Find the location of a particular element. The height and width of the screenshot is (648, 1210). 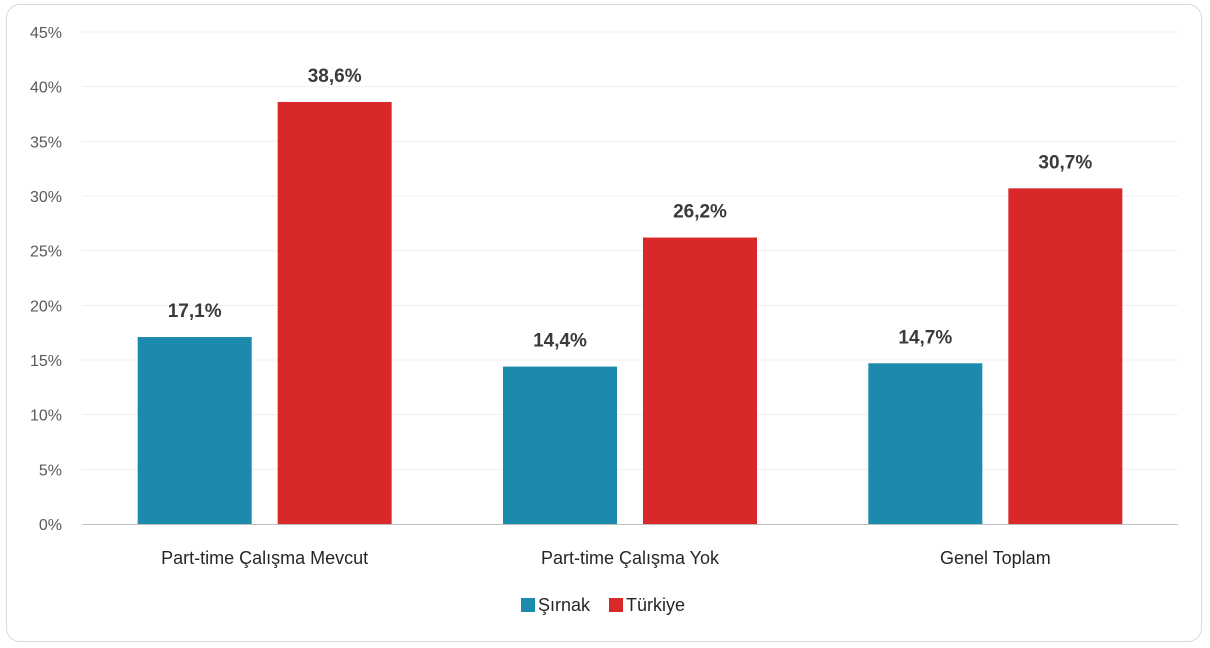

data-label: 17,1% is located at coordinates (195, 311).